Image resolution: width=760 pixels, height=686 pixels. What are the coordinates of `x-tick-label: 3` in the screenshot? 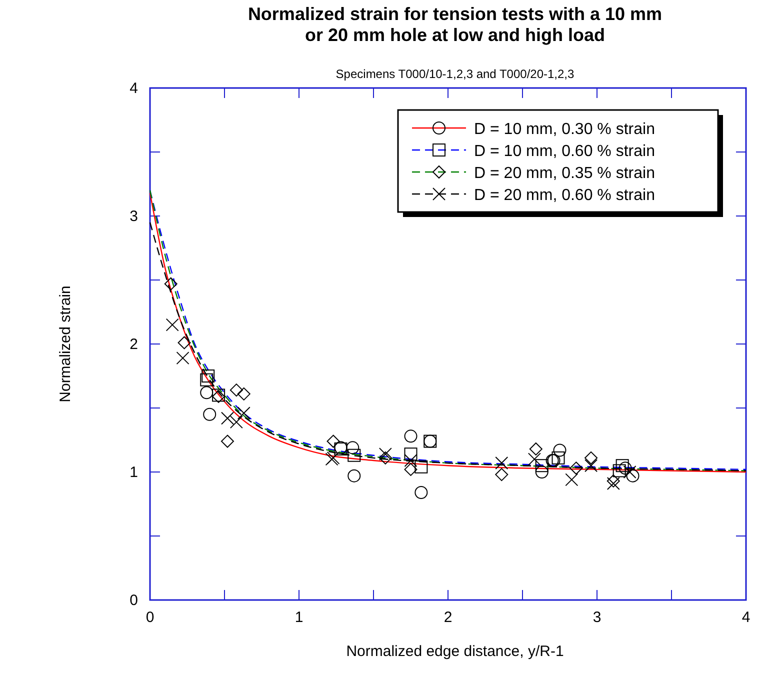 It's located at (597, 617).